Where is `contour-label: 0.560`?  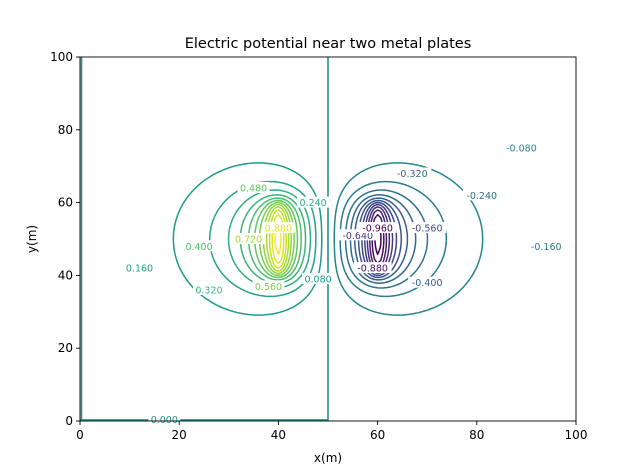 contour-label: 0.560 is located at coordinates (268, 287).